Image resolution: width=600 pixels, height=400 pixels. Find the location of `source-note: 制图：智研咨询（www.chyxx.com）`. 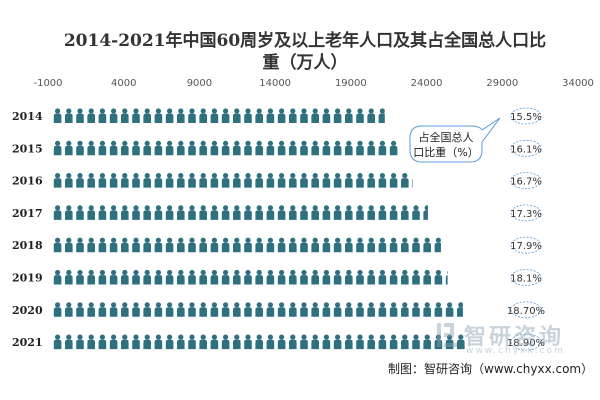

source-note: 制图：智研咨询（www.chyxx.com） is located at coordinates (491, 369).